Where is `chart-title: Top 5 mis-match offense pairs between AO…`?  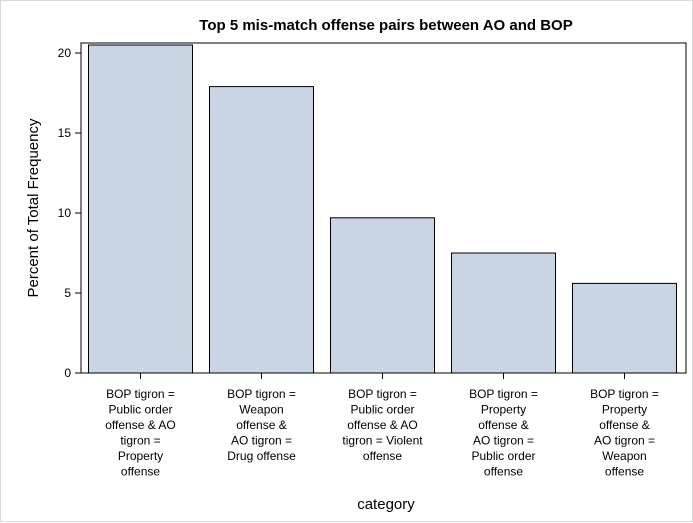 chart-title: Top 5 mis-match offense pairs between AO… is located at coordinates (385, 25).